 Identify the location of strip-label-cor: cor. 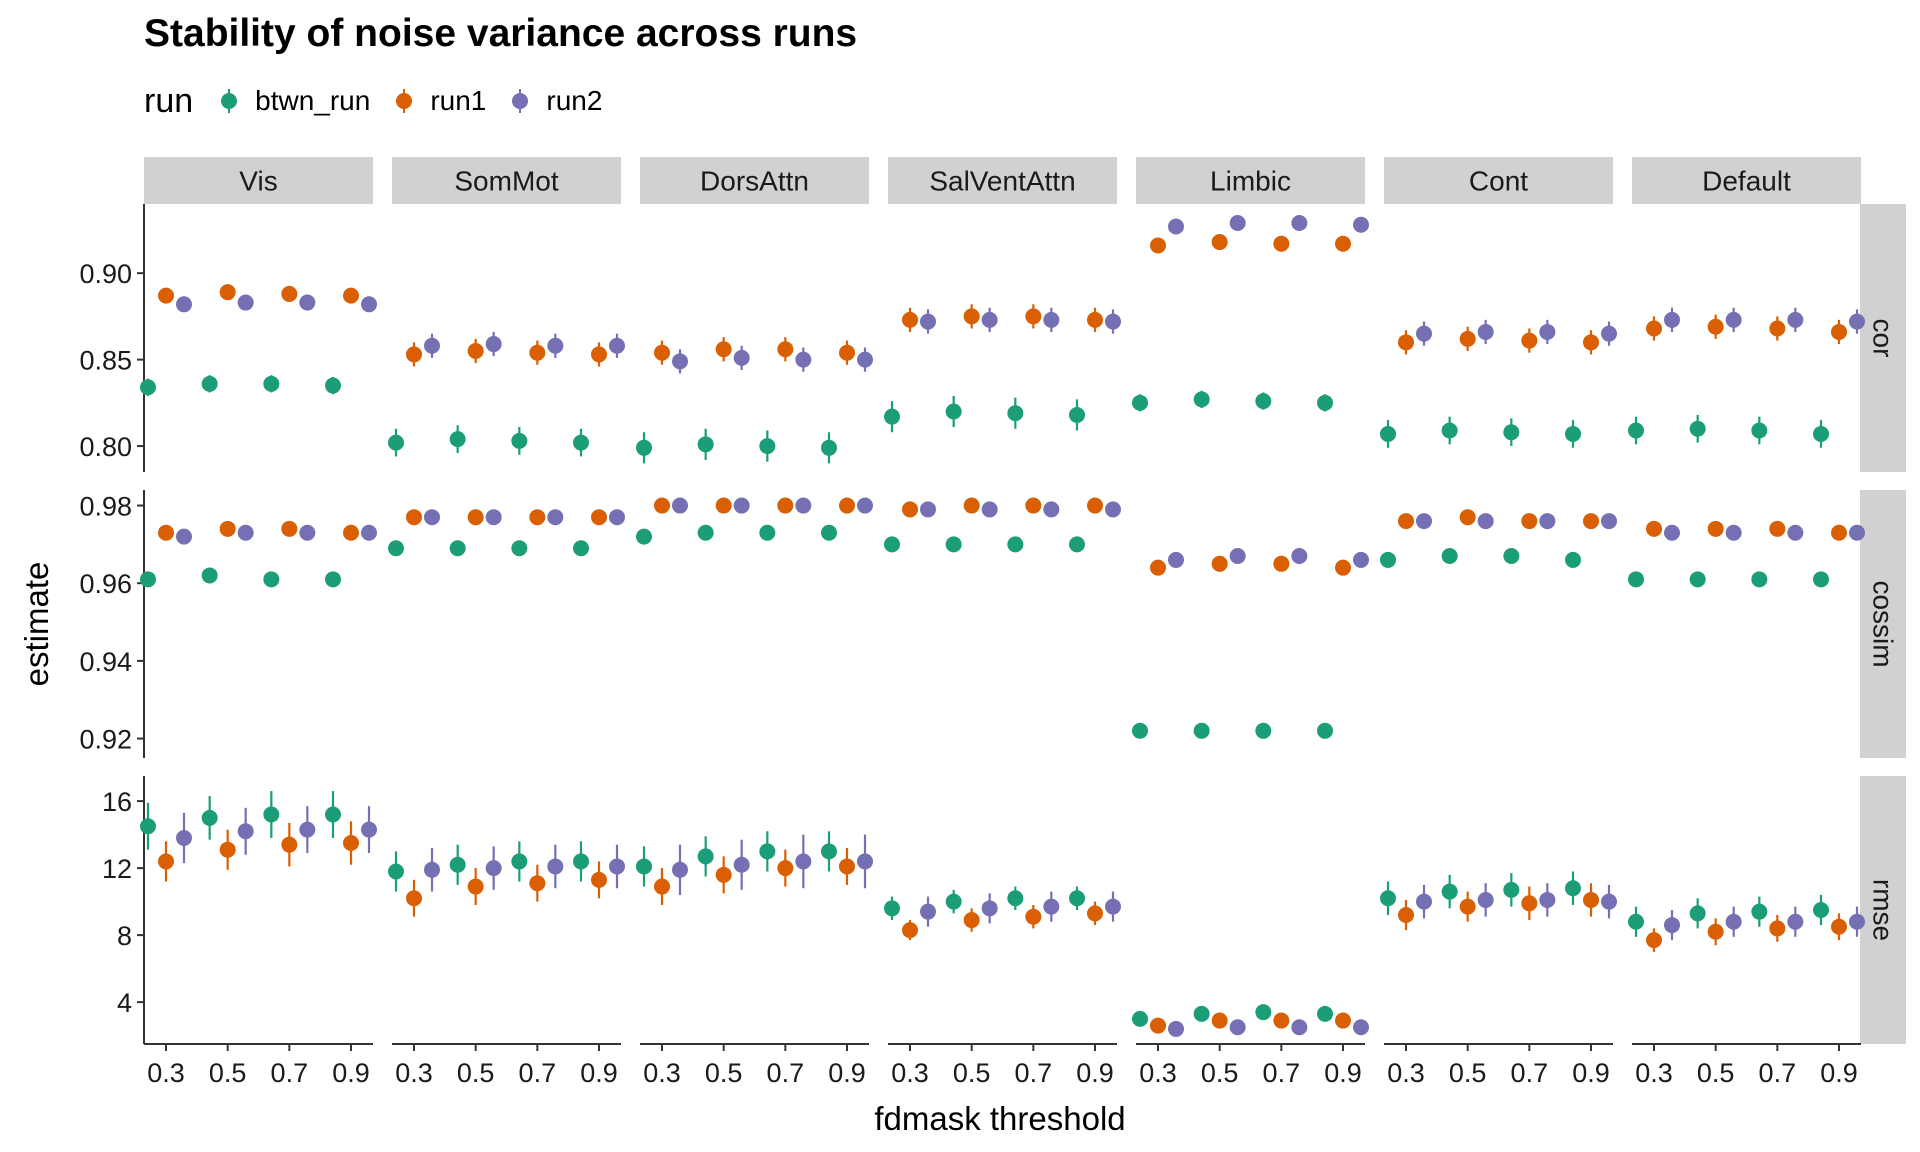
(1883, 338).